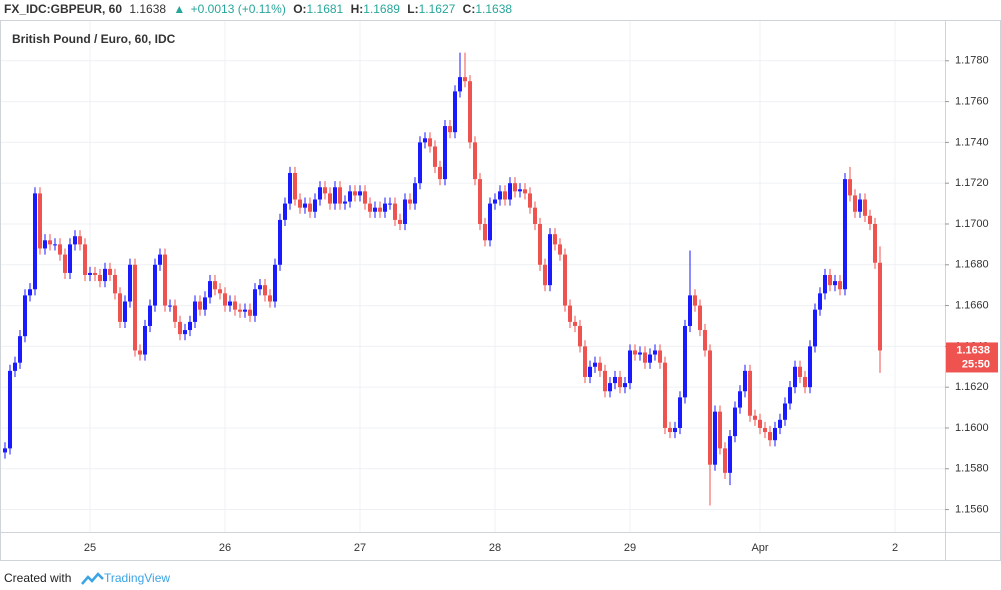  Describe the element at coordinates (972, 265) in the screenshot. I see `y-tick-label: 1.1680` at that location.